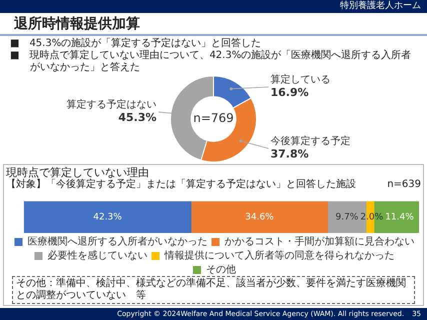 Image resolution: width=427 pixels, height=320 pixels. Describe the element at coordinates (118, 242) in the screenshot. I see `legend-label: 医療機関へ退所する入所者がいなかった` at that location.